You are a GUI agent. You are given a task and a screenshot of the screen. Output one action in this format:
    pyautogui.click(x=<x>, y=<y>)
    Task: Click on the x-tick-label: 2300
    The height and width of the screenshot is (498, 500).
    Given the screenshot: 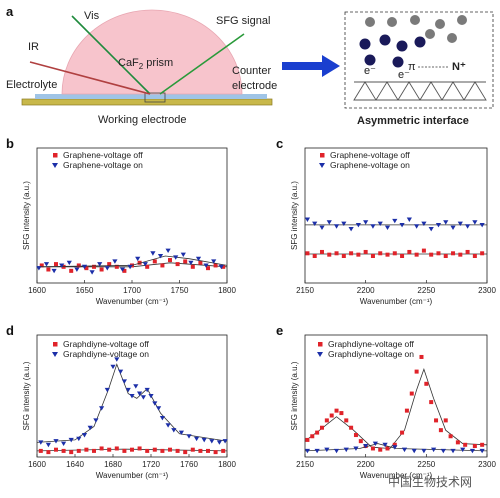 What is the action you would take?
    pyautogui.click(x=487, y=464)
    